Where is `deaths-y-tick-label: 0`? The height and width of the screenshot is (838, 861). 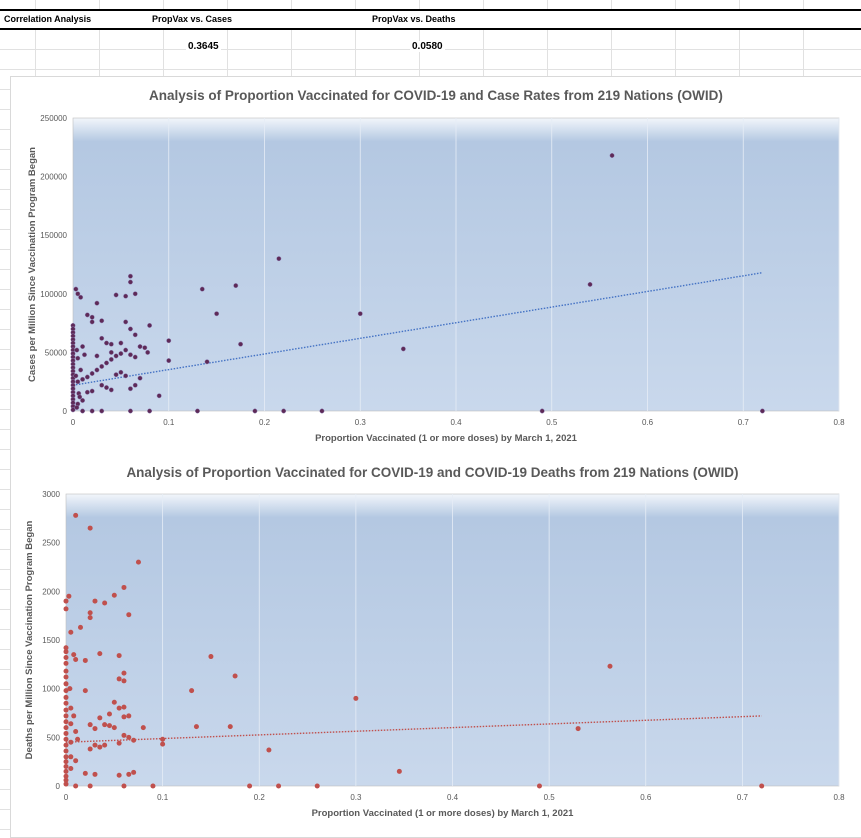 deaths-y-tick-label: 0 is located at coordinates (58, 786).